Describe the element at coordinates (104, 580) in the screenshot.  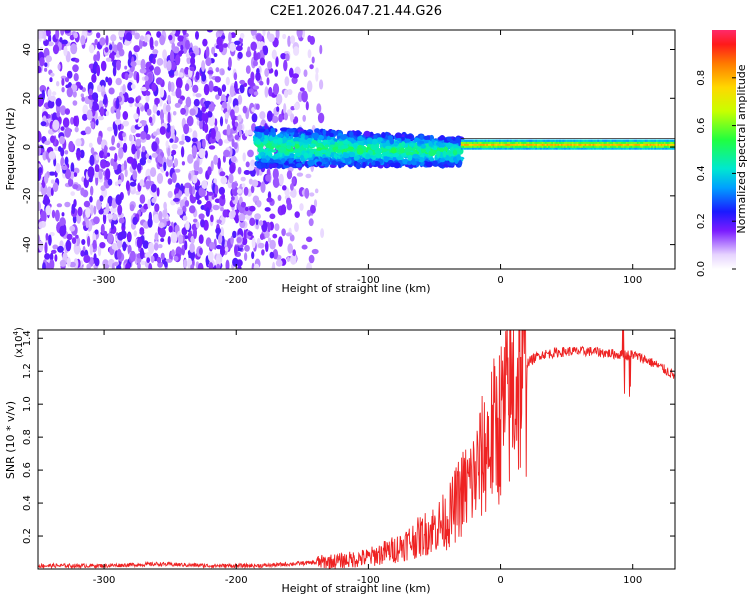
I see `x-tick-label: -300` at that location.